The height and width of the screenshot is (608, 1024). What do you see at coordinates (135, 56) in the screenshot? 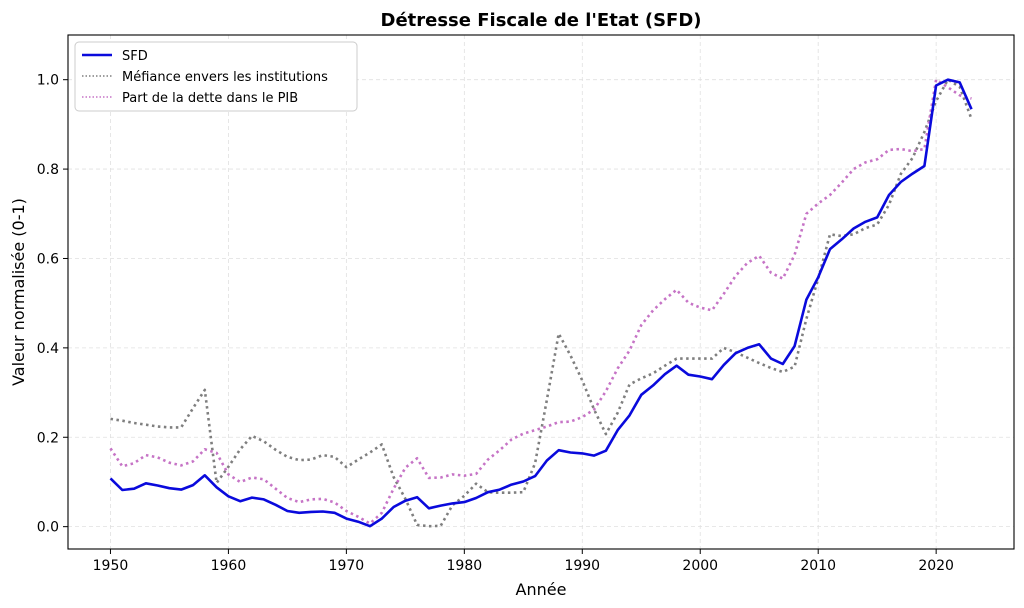
I see `legend-label-sfd: SFD` at bounding box center [135, 56].